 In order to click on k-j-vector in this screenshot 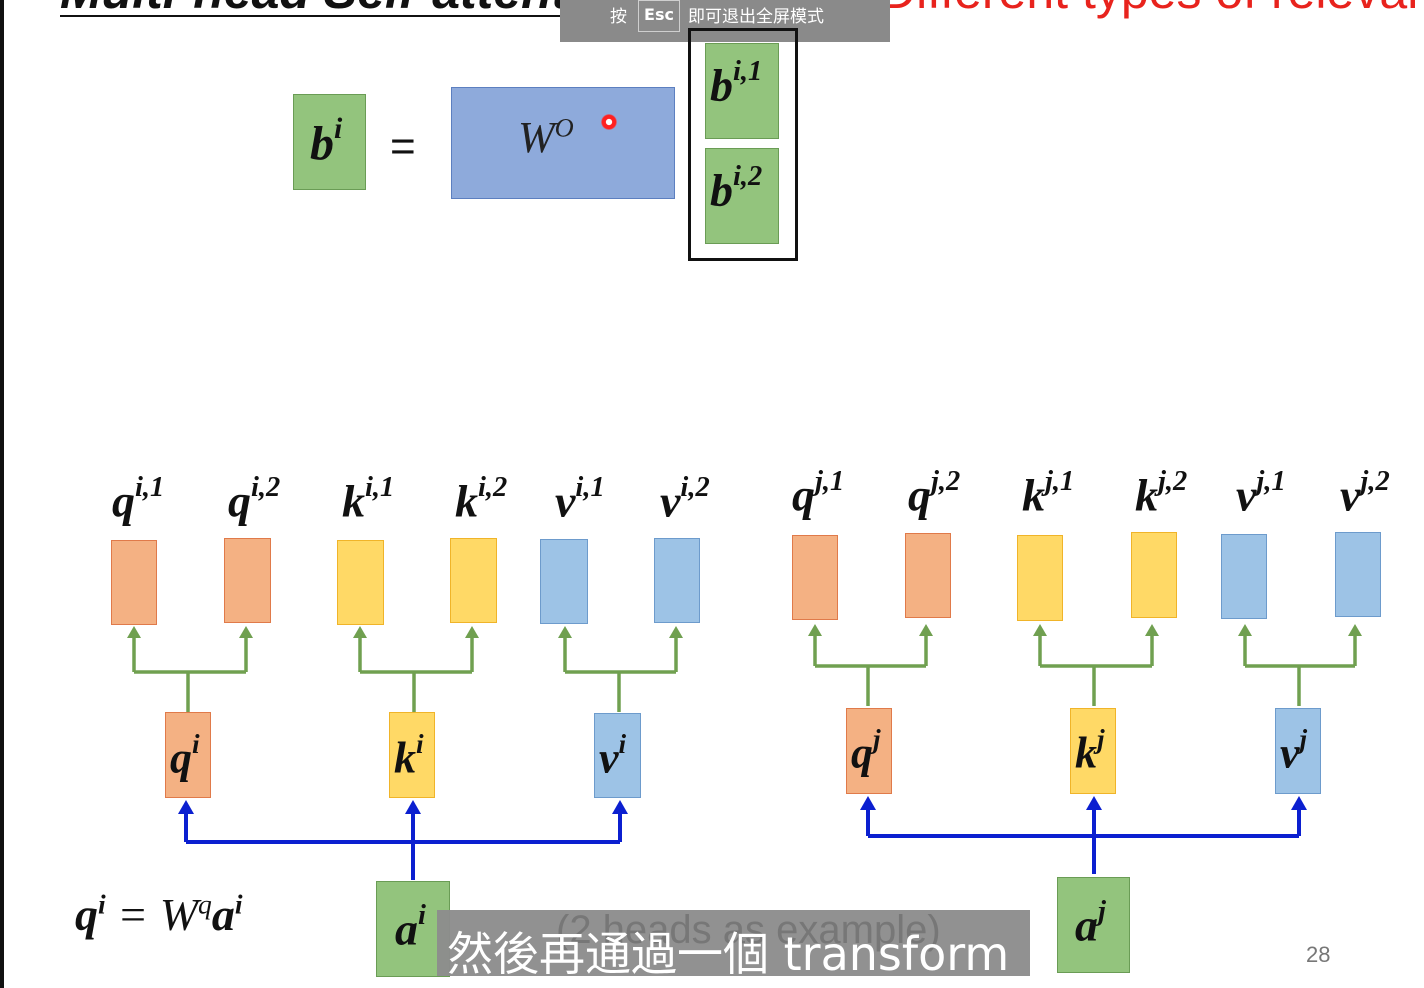, I will do `click(1093, 751)`.